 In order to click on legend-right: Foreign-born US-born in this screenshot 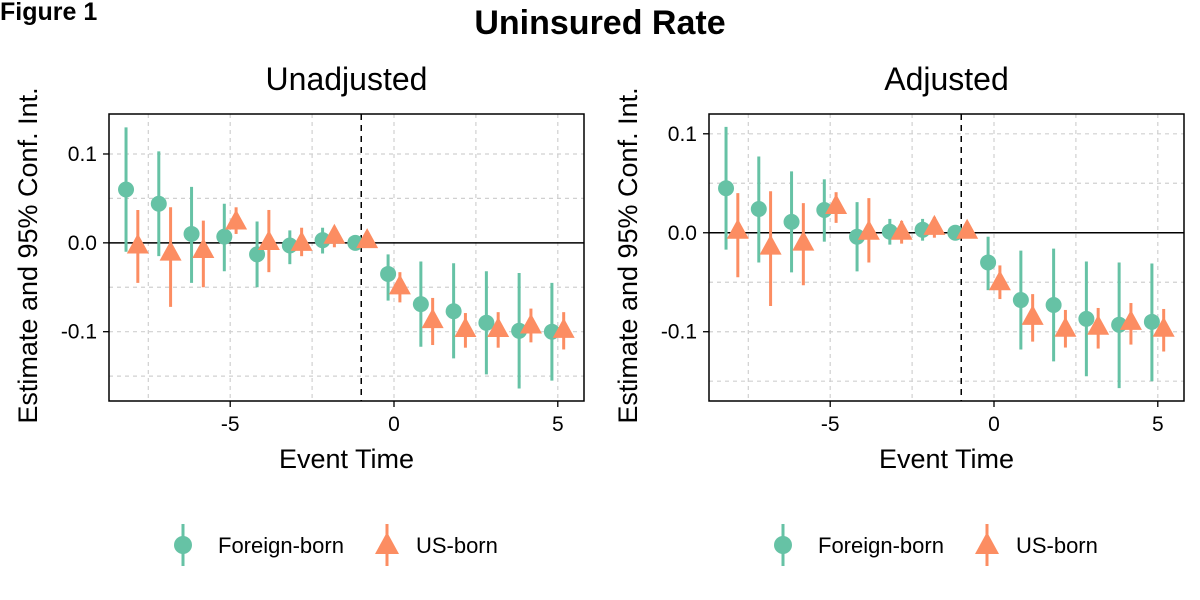, I will do `click(944, 546)`.